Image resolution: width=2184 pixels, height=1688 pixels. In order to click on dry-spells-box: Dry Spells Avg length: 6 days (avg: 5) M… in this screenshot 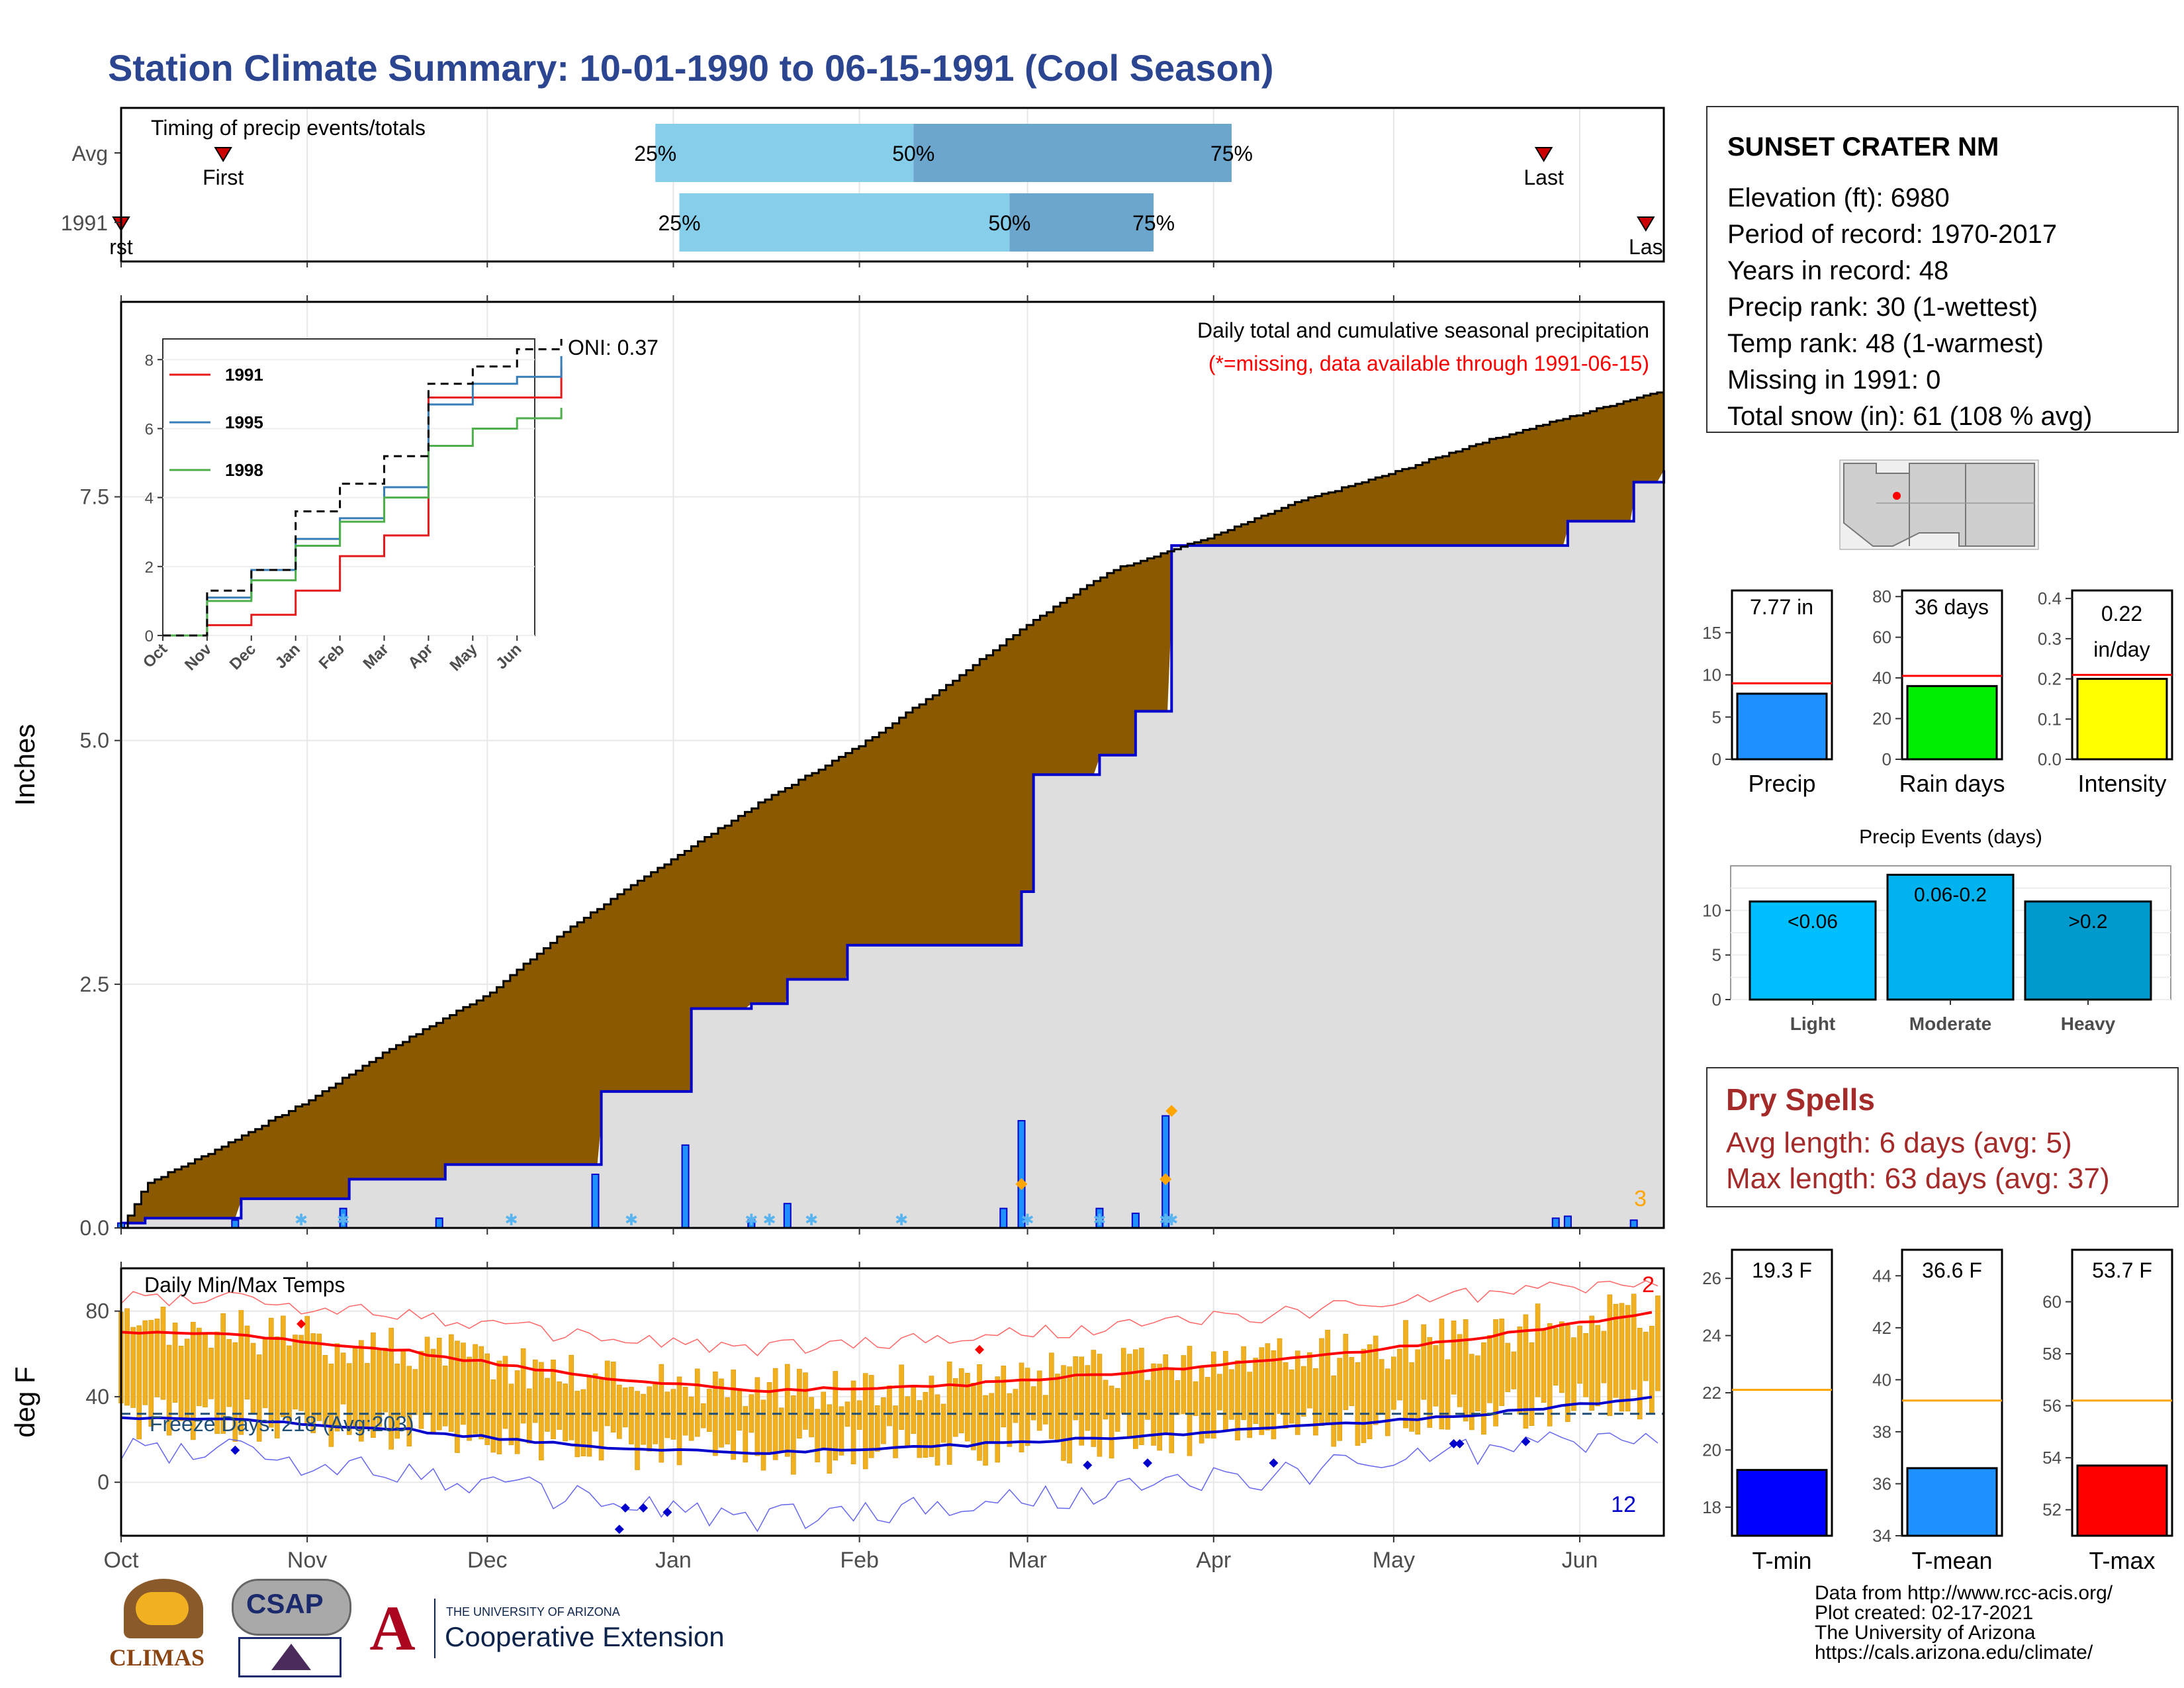, I will do `click(1942, 1137)`.